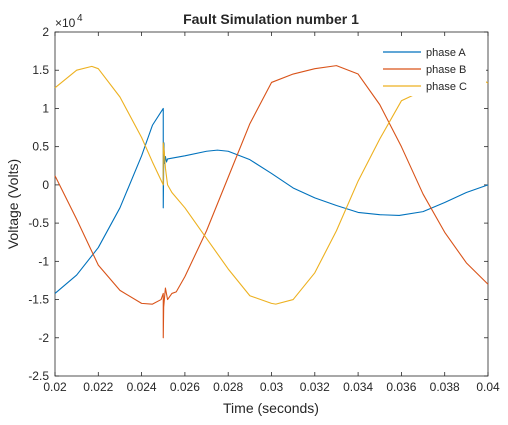 This screenshot has width=508, height=425. I want to click on chart-title: Fault Simulation number 1, so click(271, 19).